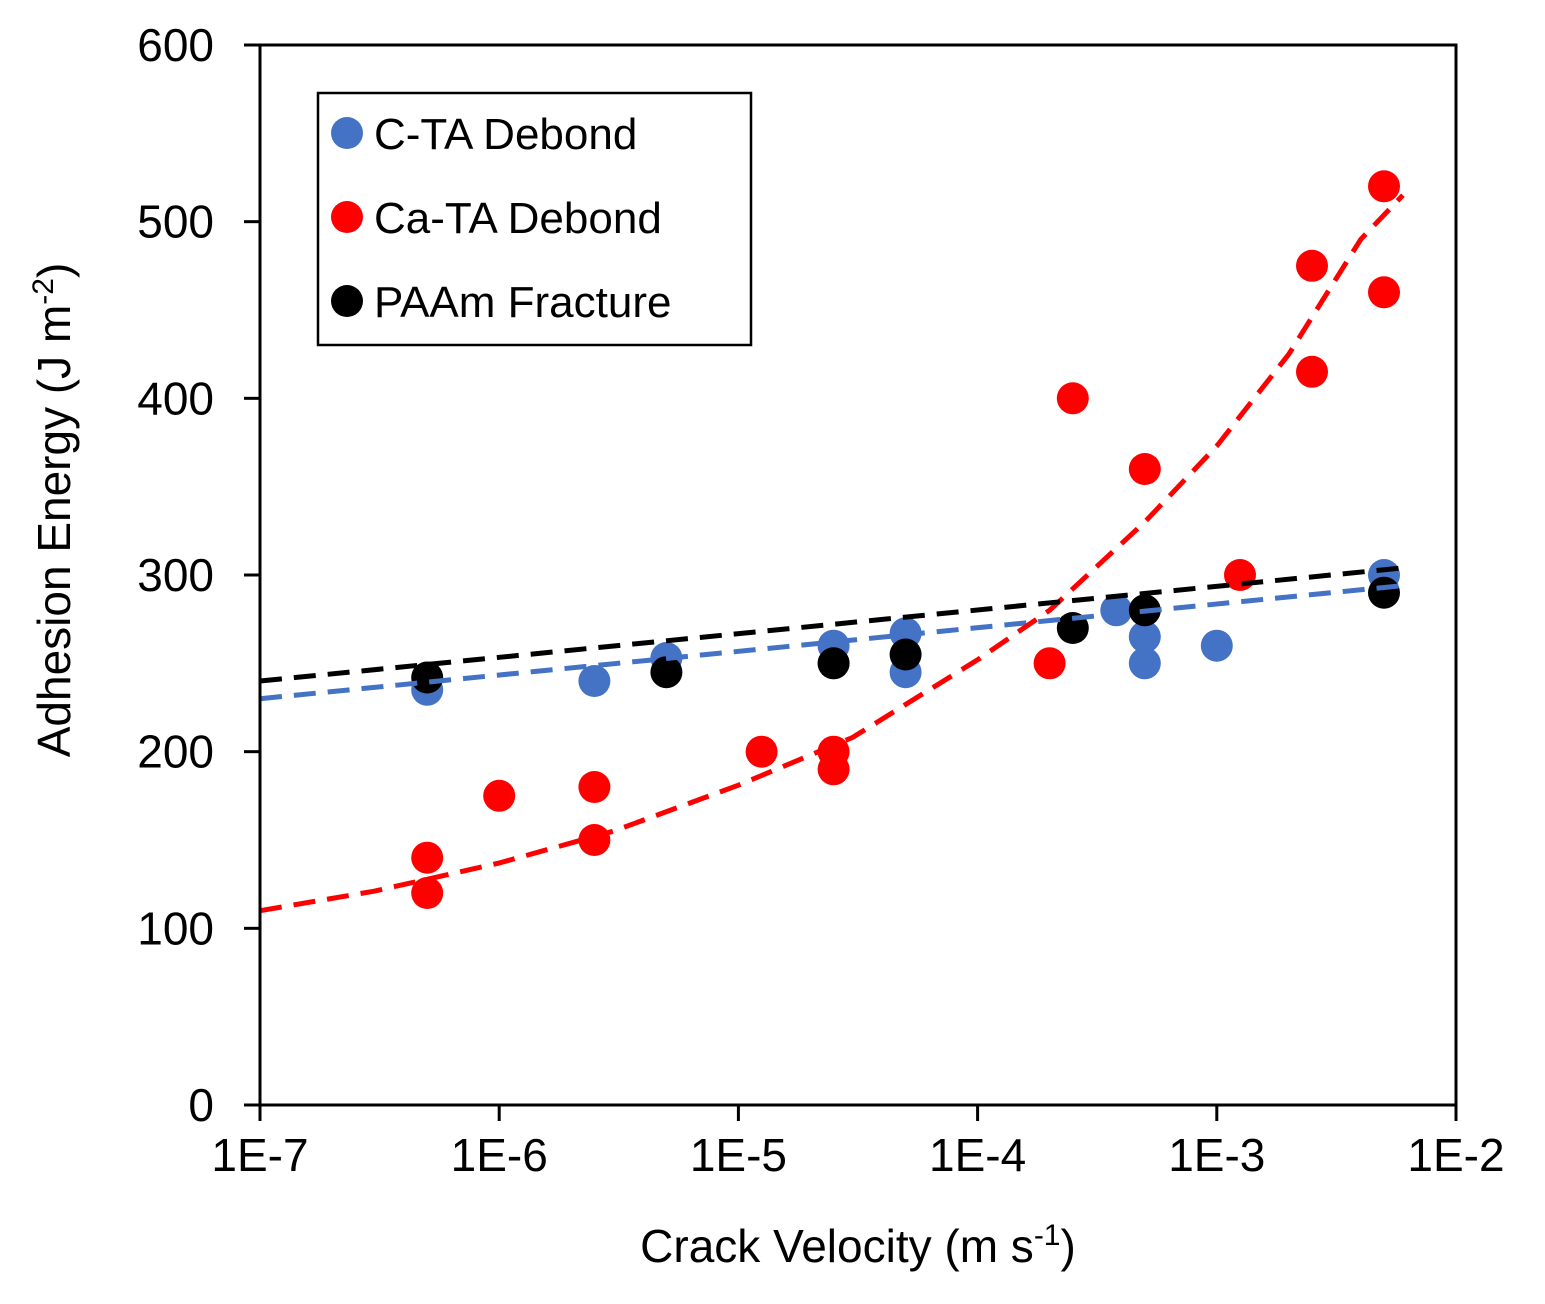 This screenshot has height=1304, width=1545. Describe the element at coordinates (522, 302) in the screenshot. I see `legend-label-paam-fracture: PAAm Fracture` at that location.